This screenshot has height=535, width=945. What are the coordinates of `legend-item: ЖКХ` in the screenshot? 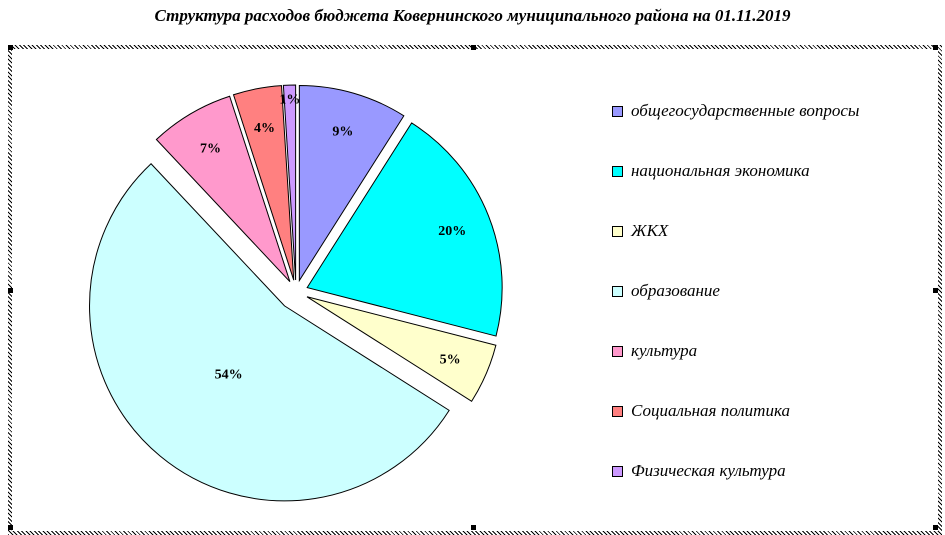 It's located at (640, 231).